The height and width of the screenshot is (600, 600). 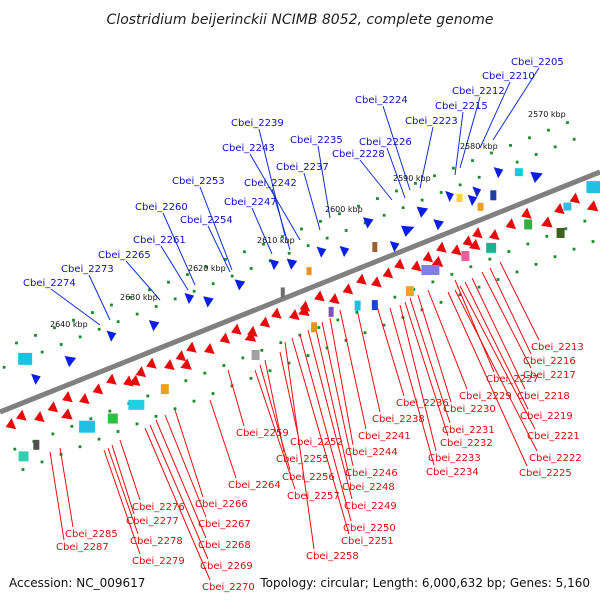 What do you see at coordinates (485, 396) in the screenshot?
I see `gene-label: Cbei_2229` at bounding box center [485, 396].